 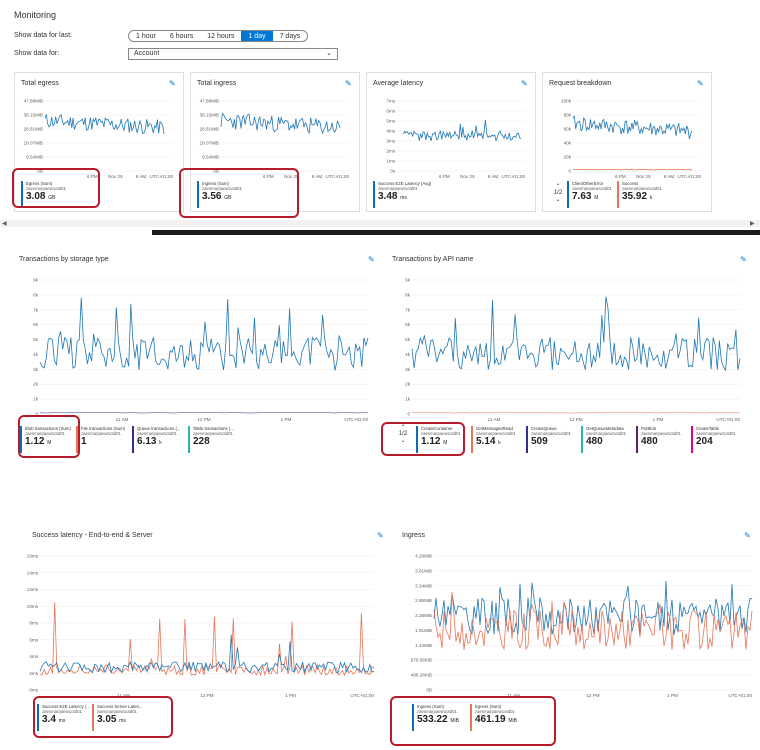 What do you see at coordinates (408, 414) in the screenshot?
I see `y-tick-label: 0` at bounding box center [408, 414].